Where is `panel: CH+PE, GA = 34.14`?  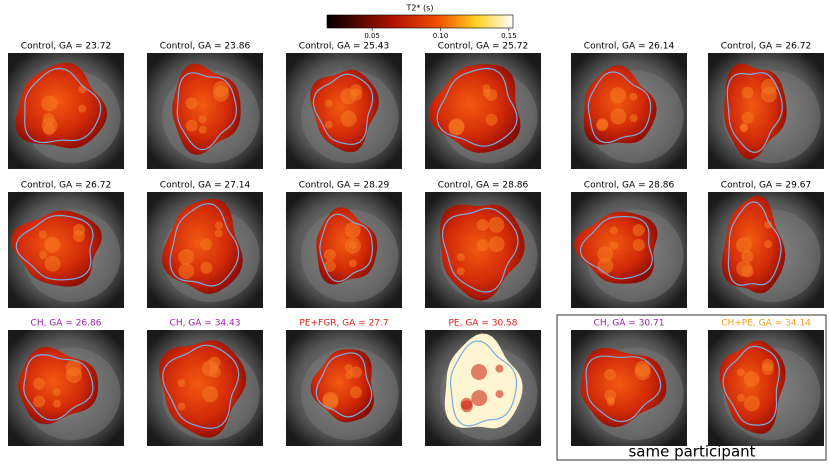
panel: CH+PE, GA = 34.14 is located at coordinates (766, 382).